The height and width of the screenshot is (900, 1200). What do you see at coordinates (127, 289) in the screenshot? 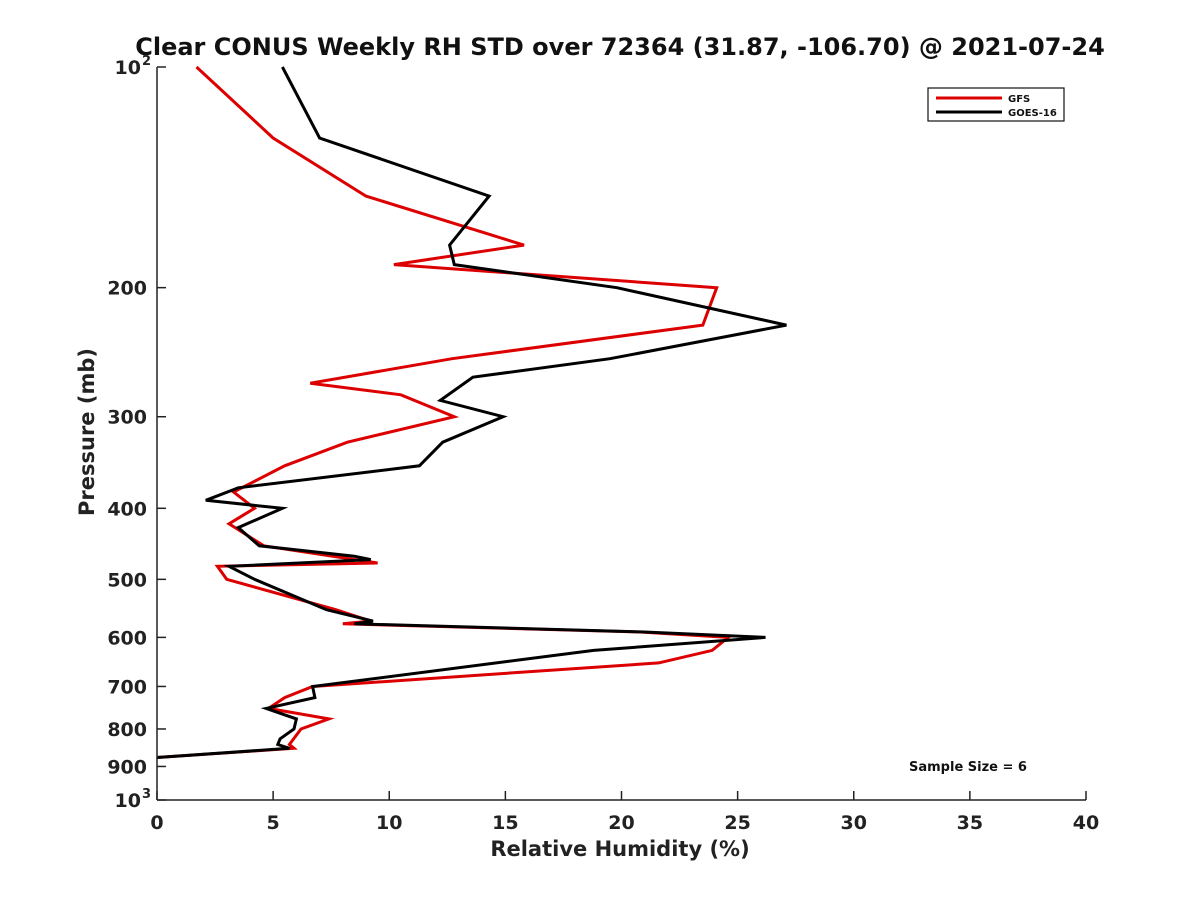
I see `y-tick-label: 200` at bounding box center [127, 289].